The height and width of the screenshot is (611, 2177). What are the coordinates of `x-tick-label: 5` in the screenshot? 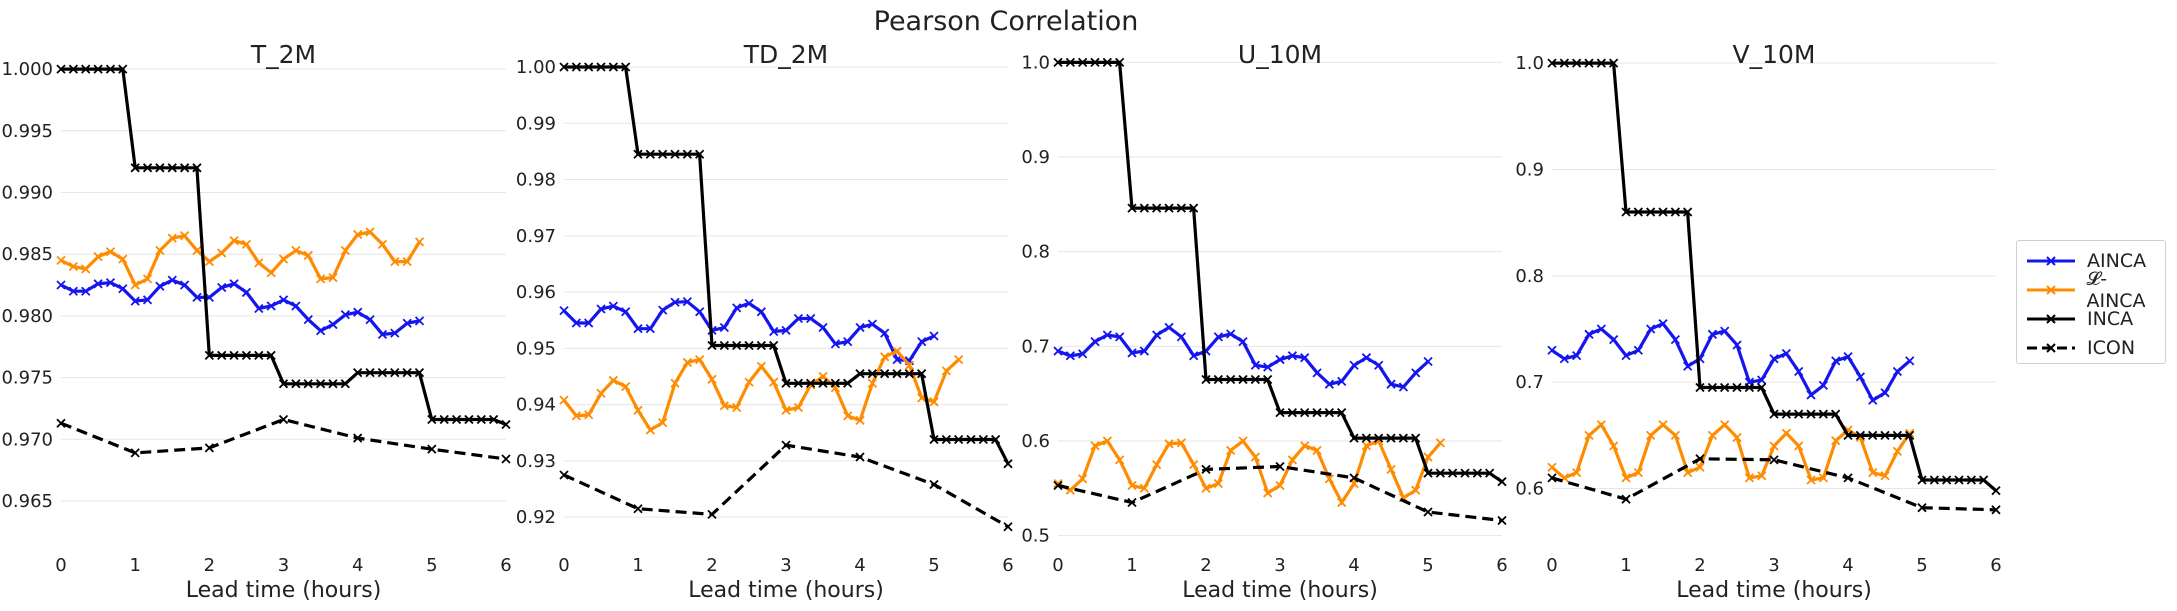 It's located at (1921, 565).